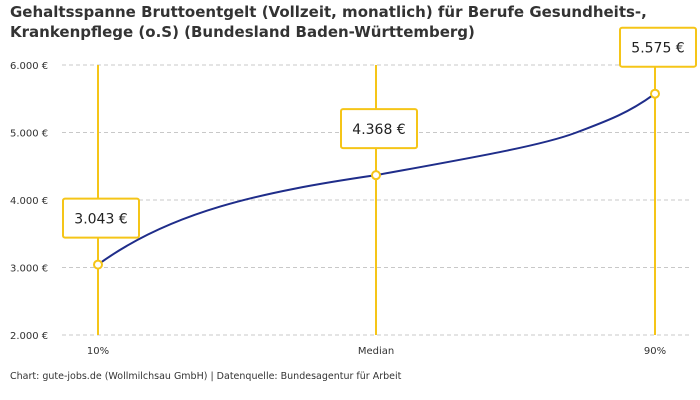 This screenshot has height=400, width=700. I want to click on data-label: 4.368 €, so click(378, 130).